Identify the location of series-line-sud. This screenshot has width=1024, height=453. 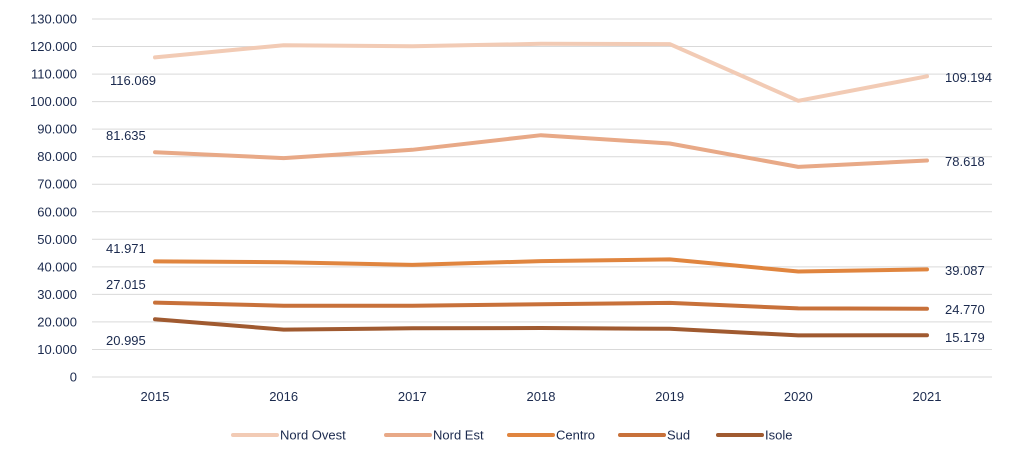
(541, 305).